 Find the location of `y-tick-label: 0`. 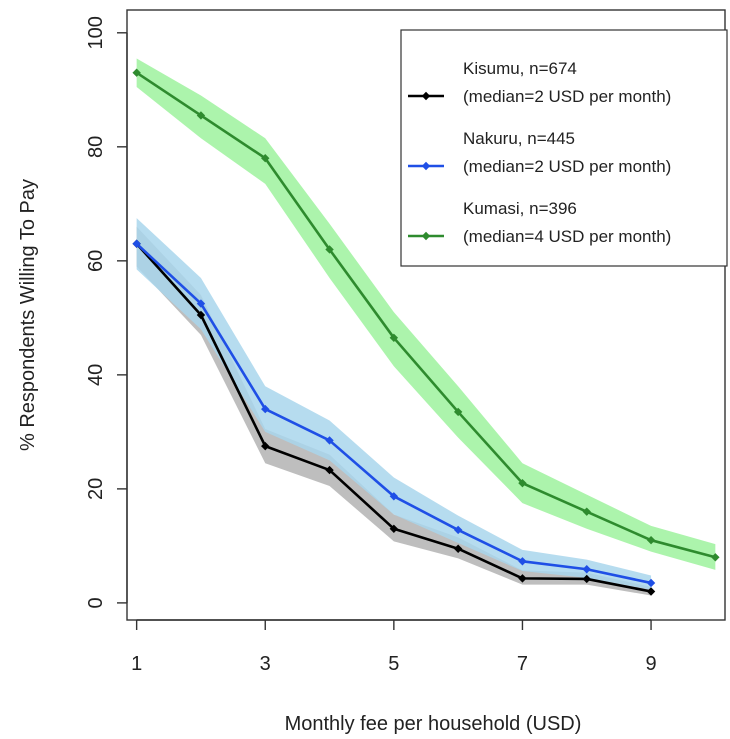

y-tick-label: 0 is located at coordinates (96, 602).